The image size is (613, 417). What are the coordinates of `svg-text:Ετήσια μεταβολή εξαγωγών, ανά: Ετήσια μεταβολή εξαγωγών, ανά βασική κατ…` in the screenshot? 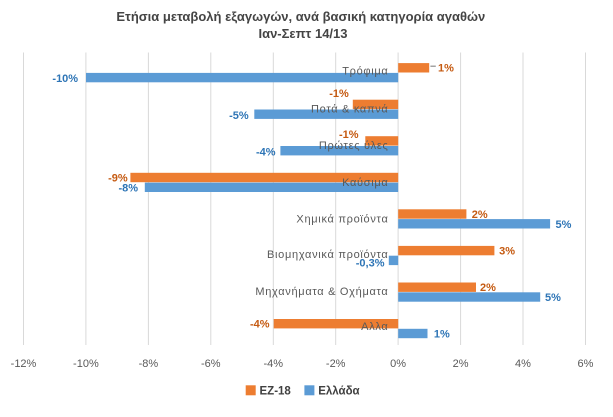 It's located at (300, 16).